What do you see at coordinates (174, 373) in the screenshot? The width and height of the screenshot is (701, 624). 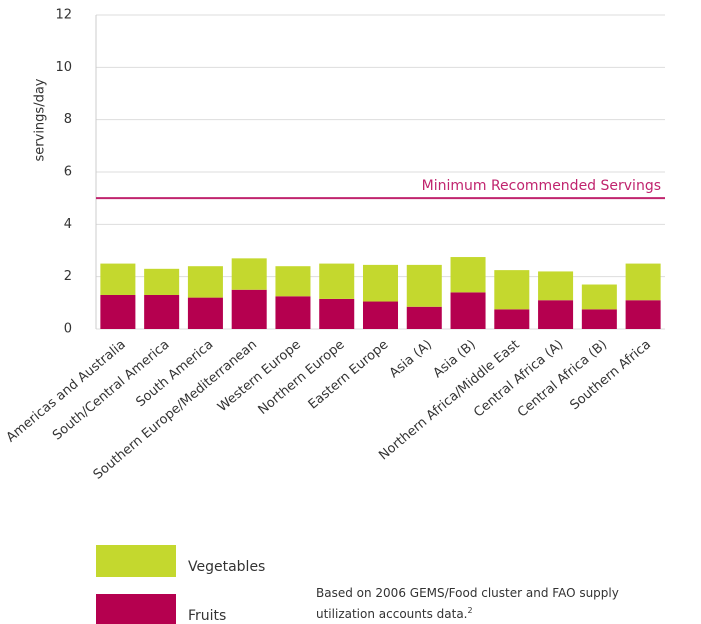 I see `x-tick-label: South America` at bounding box center [174, 373].